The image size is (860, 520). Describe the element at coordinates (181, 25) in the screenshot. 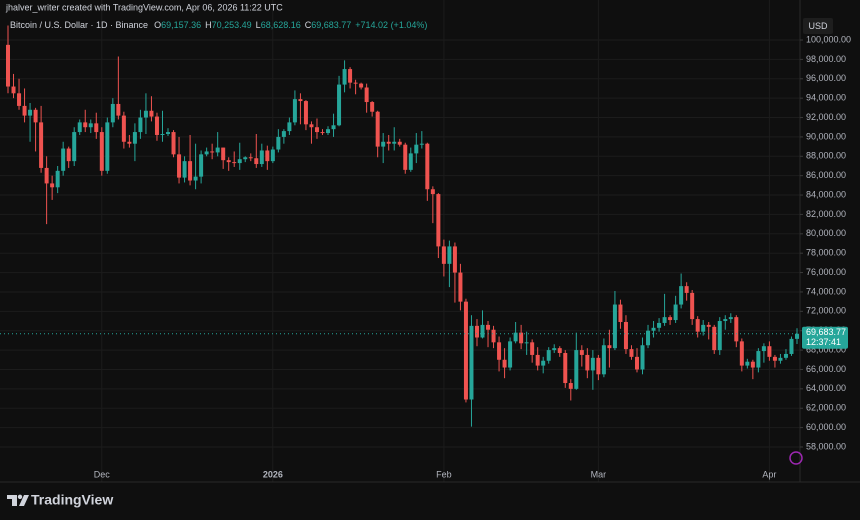

I see `ohlc-value: 69,157.36` at that location.